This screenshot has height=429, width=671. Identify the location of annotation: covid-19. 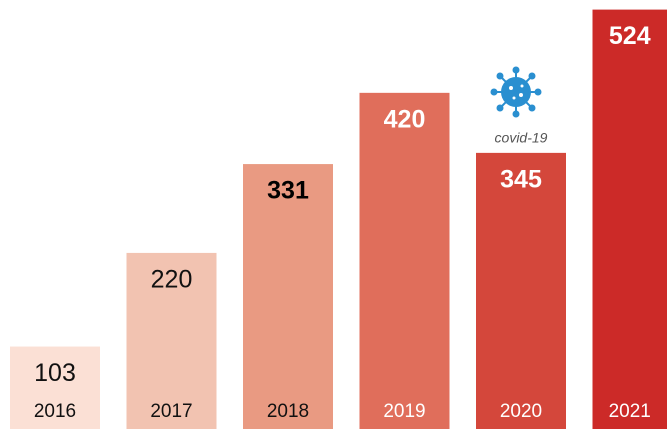
(521, 138).